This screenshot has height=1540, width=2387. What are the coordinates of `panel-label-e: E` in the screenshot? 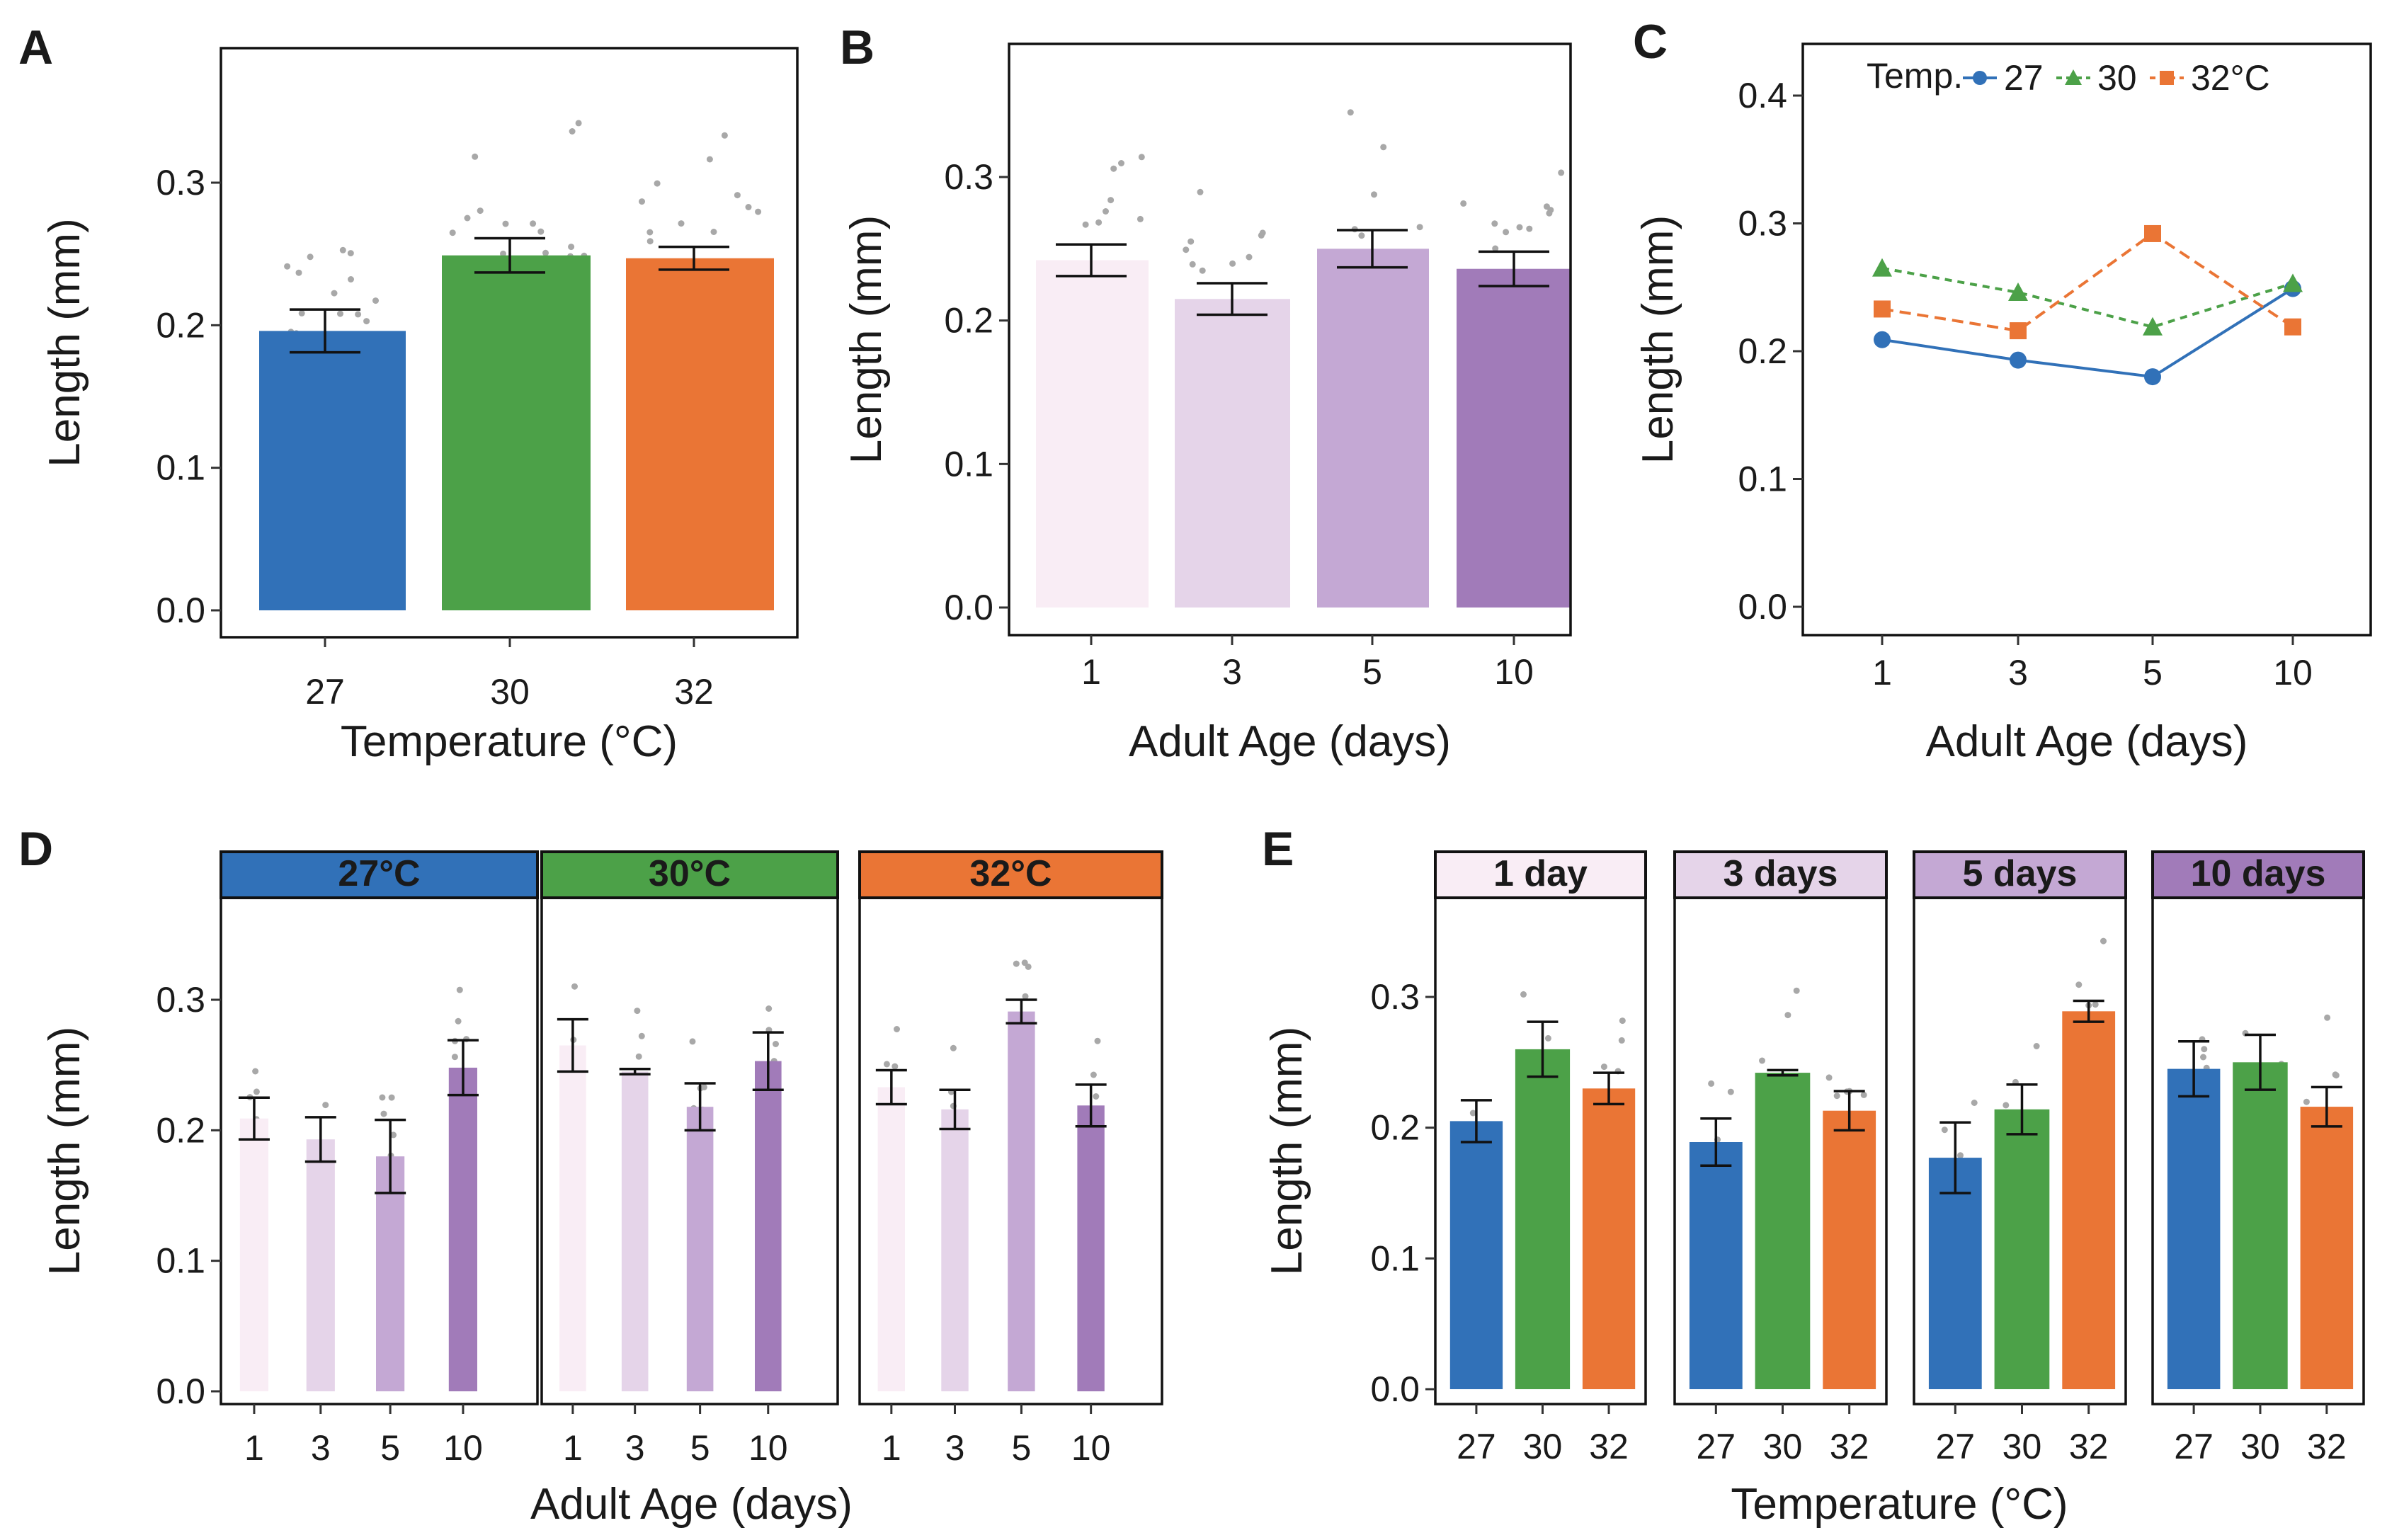 It's located at (1278, 849).